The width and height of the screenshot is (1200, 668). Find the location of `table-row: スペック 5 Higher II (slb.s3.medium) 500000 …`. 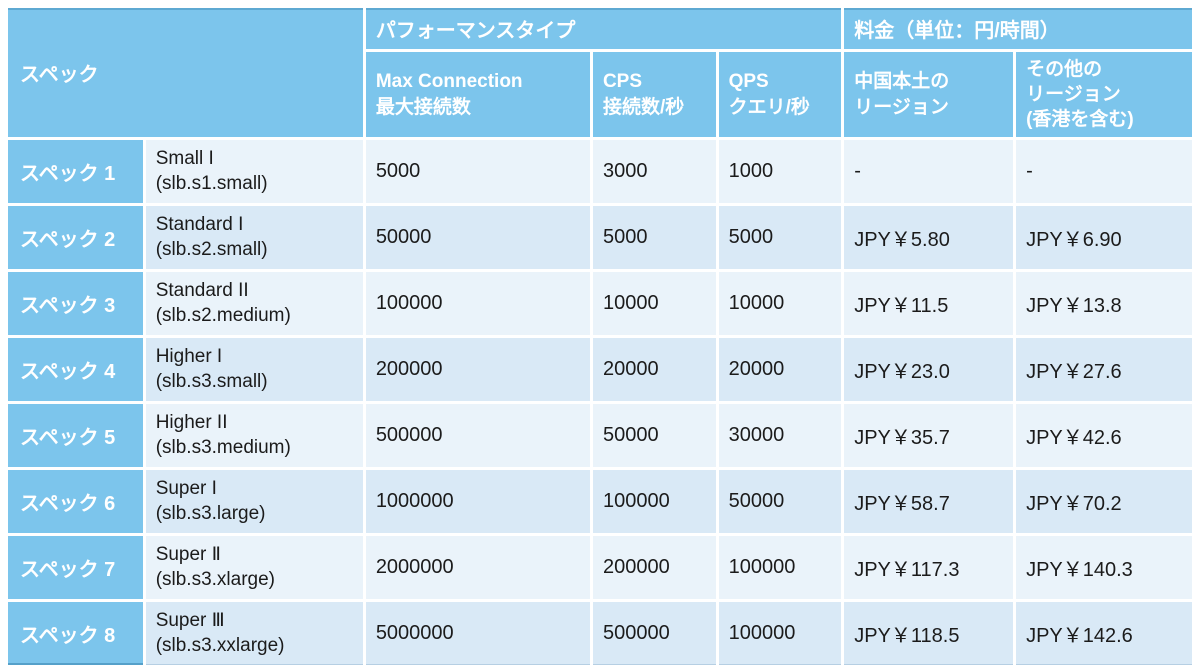

table-row: スペック 5 Higher II (slb.s3.medium) 500000 … is located at coordinates (600, 435).